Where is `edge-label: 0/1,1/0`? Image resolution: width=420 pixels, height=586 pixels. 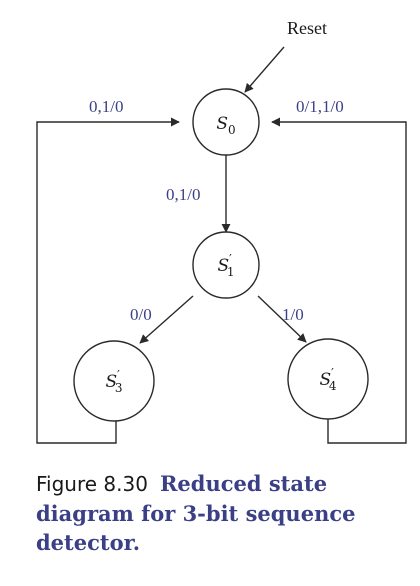
edge-label: 0/1,1/0 is located at coordinates (320, 106).